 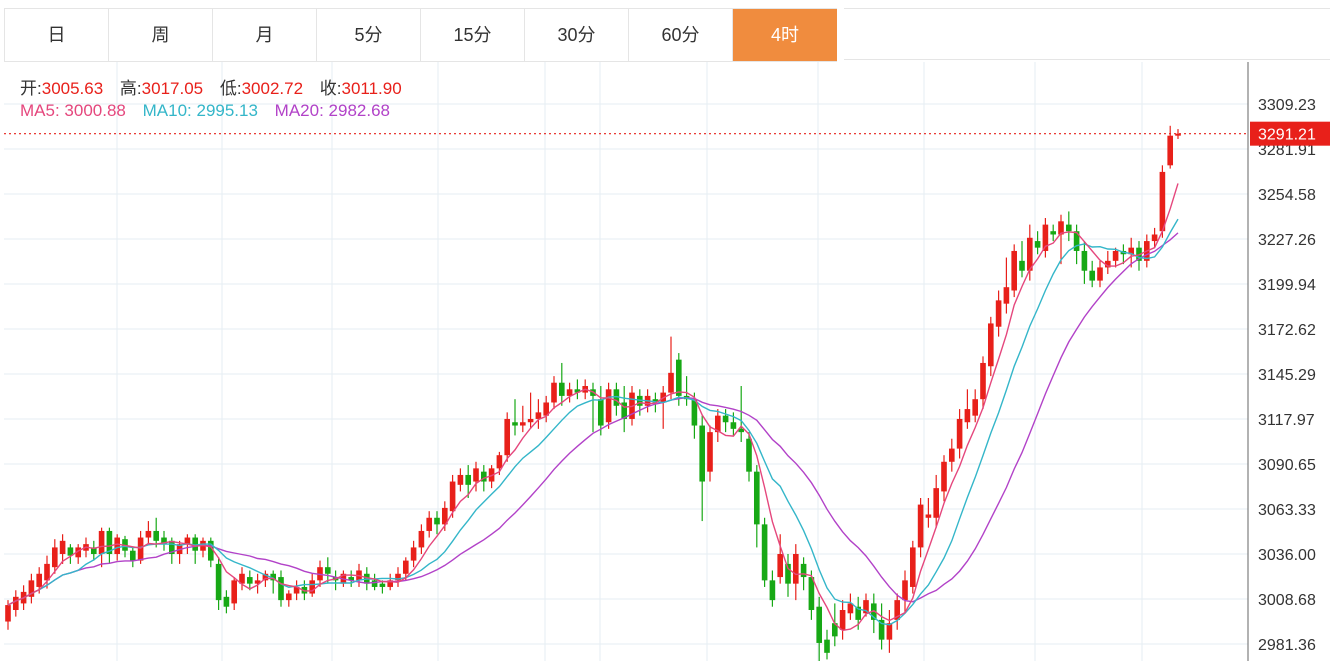 I want to click on tab-month: 月, so click(x=265, y=35).